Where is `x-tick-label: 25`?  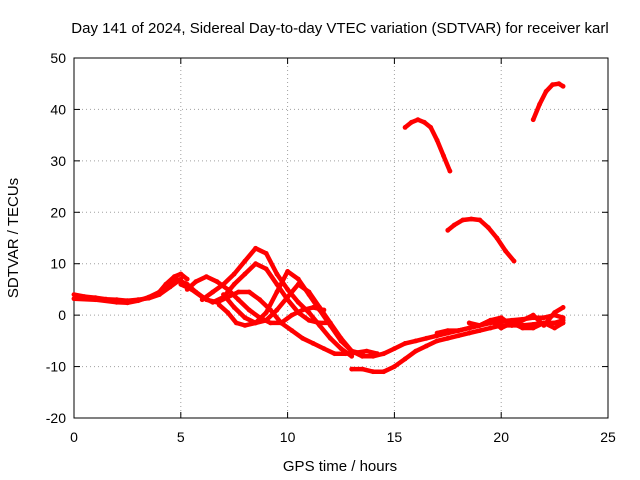 x-tick-label: 25 is located at coordinates (608, 437).